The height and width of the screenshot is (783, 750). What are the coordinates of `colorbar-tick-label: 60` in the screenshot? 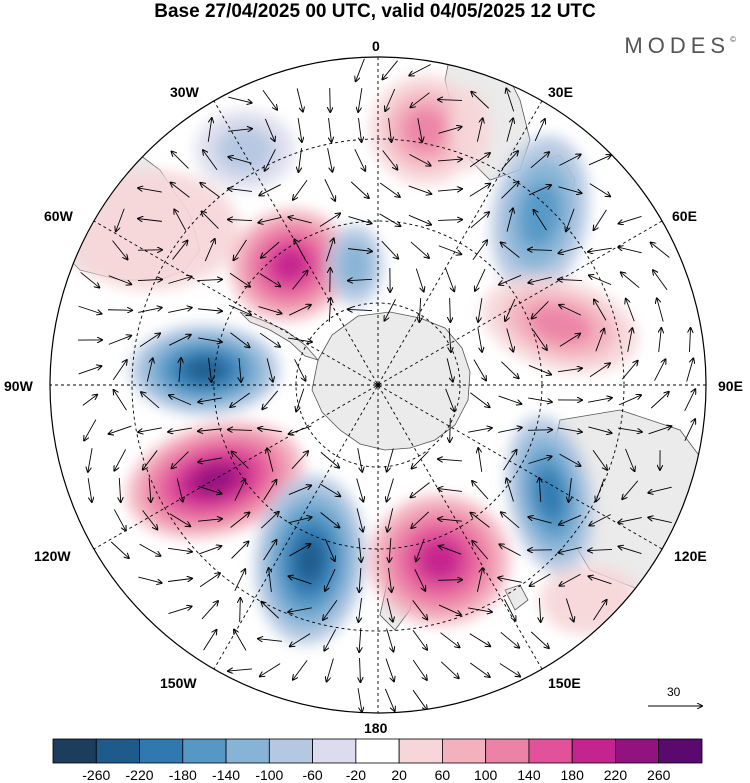 It's located at (442, 775).